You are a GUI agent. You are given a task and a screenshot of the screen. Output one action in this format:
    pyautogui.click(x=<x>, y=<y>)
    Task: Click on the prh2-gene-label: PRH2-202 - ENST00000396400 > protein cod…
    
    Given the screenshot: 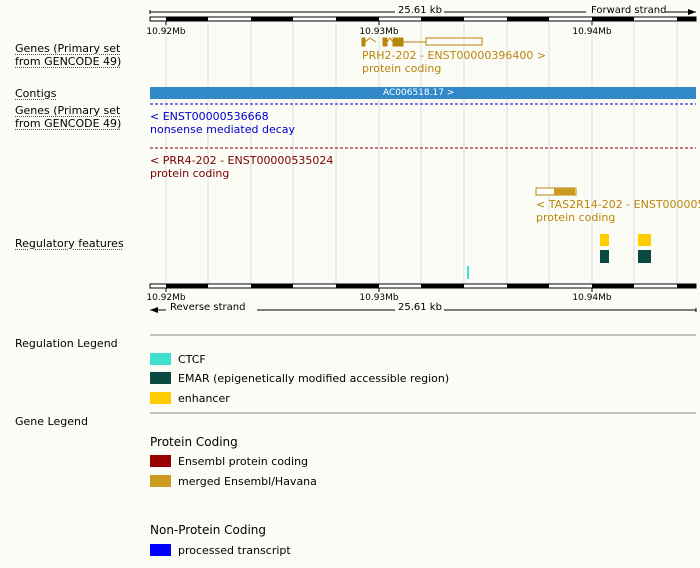 What is the action you would take?
    pyautogui.click(x=454, y=62)
    